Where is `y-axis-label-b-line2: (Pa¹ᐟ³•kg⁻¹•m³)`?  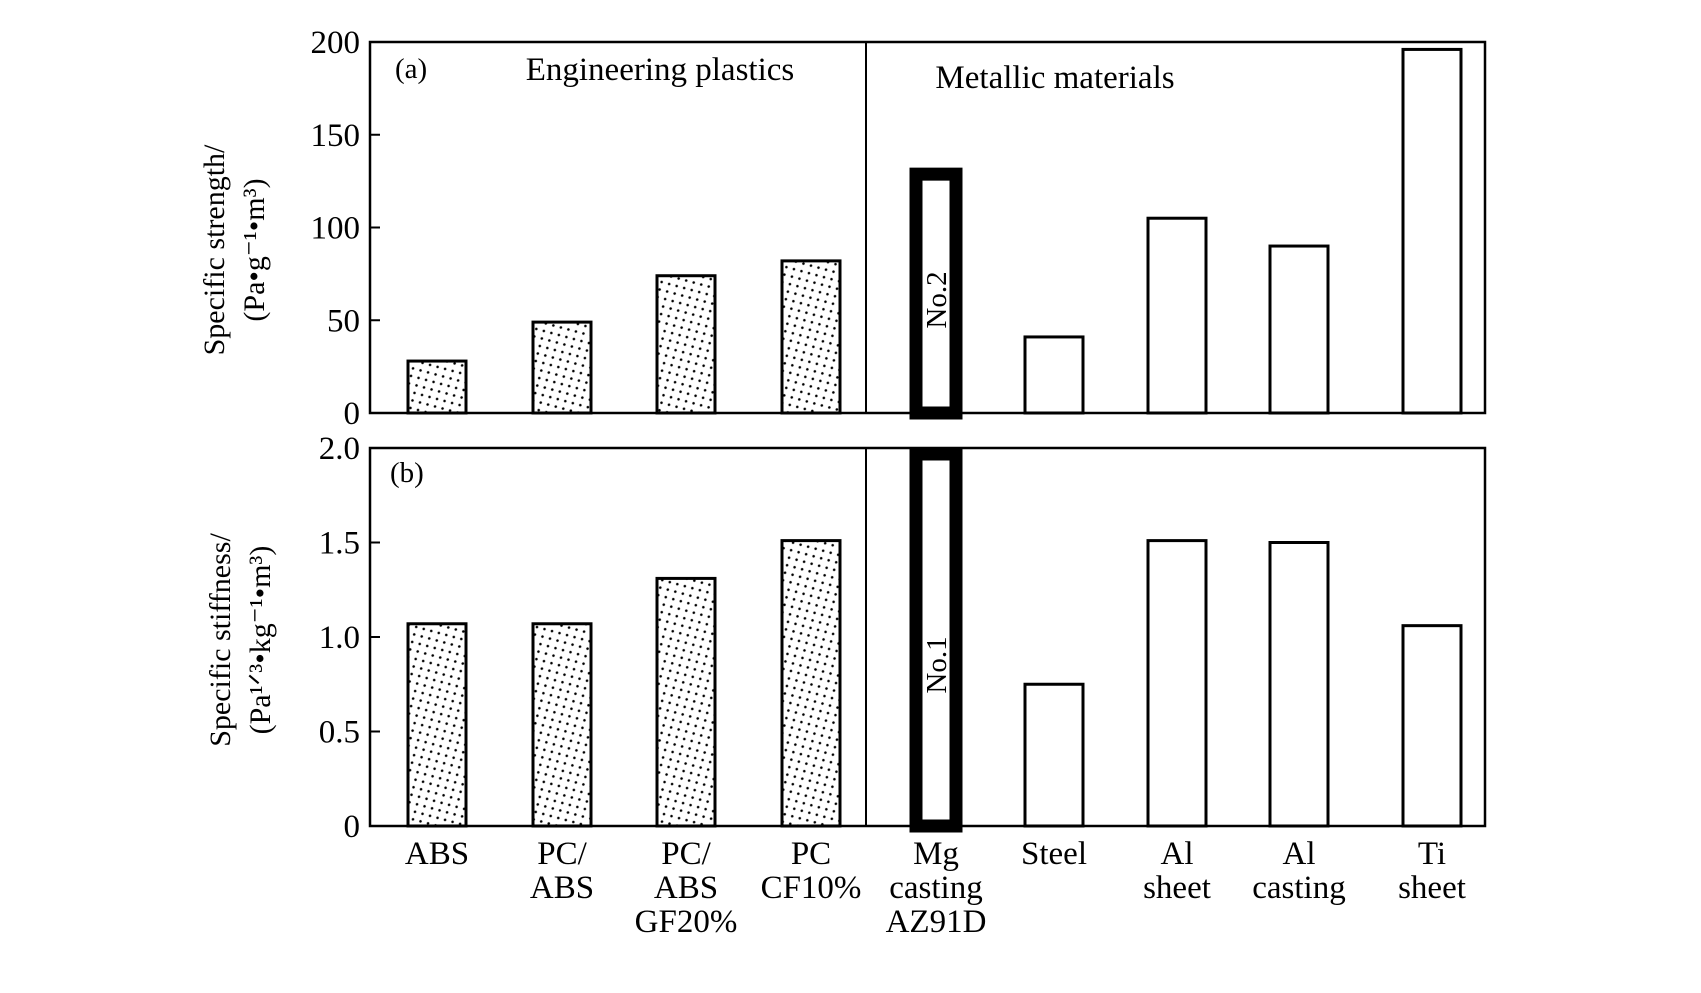 y-axis-label-b-line2: (Pa¹ᐟ³•kg⁻¹•m³) is located at coordinates (260, 640).